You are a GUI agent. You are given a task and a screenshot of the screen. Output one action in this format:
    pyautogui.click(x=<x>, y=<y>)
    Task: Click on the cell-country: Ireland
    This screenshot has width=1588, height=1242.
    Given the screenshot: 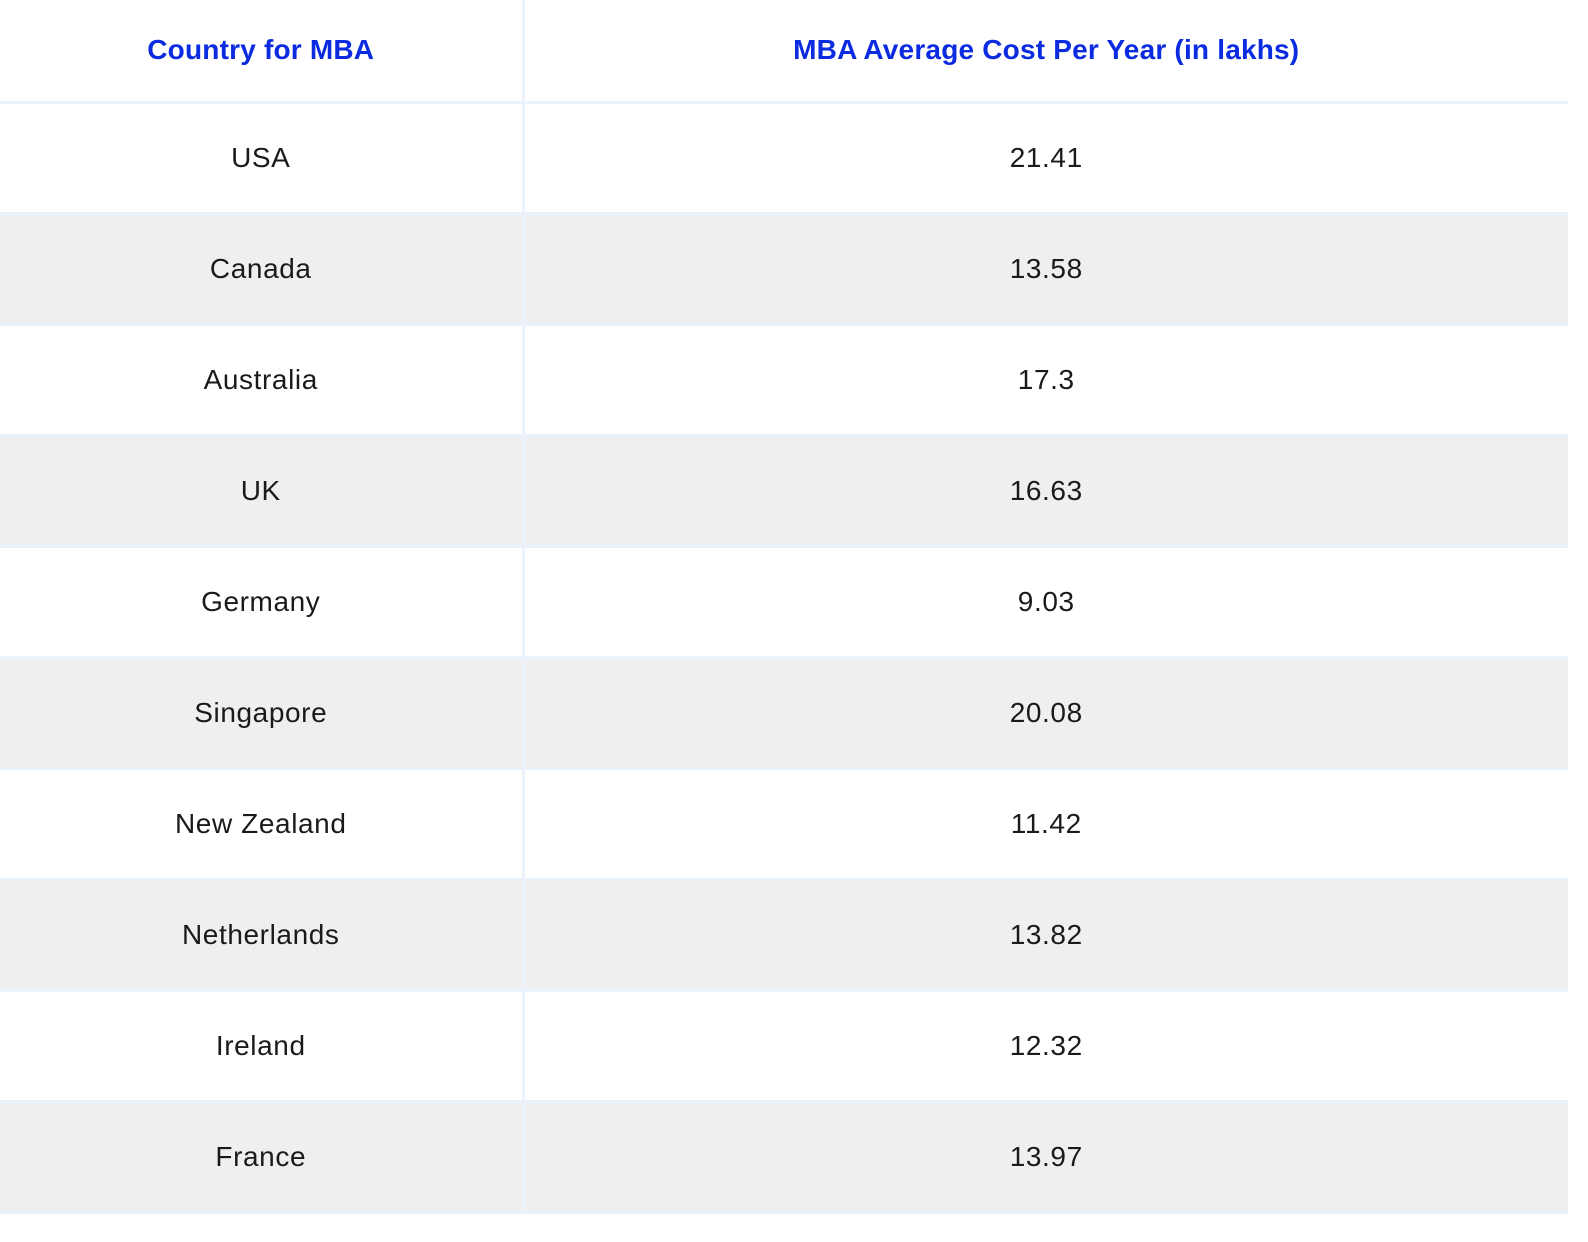 What is the action you would take?
    pyautogui.click(x=262, y=1046)
    